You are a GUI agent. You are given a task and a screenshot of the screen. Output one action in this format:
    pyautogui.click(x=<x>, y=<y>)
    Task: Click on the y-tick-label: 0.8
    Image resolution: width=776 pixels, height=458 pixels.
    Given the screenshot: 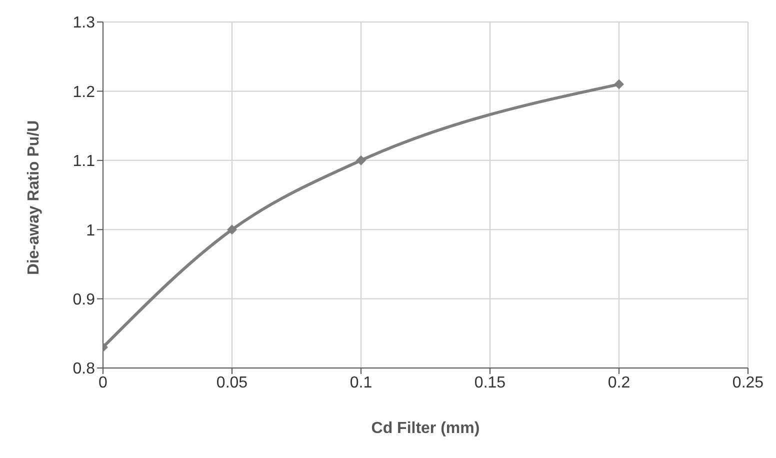 What is the action you would take?
    pyautogui.click(x=84, y=369)
    